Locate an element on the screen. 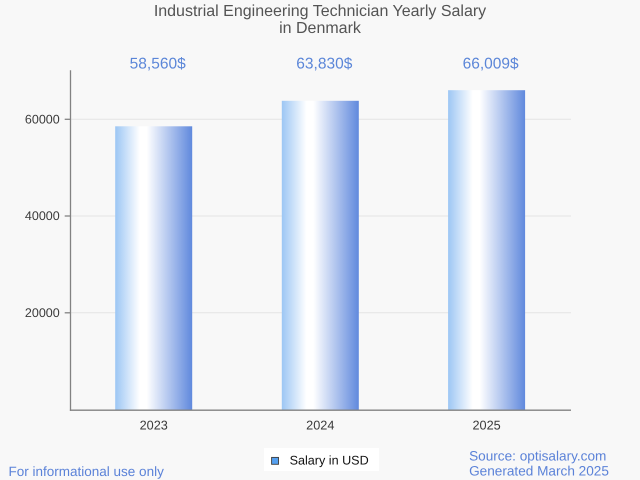 The width and height of the screenshot is (640, 480). svg-text: Salary in USD is located at coordinates (329, 460).